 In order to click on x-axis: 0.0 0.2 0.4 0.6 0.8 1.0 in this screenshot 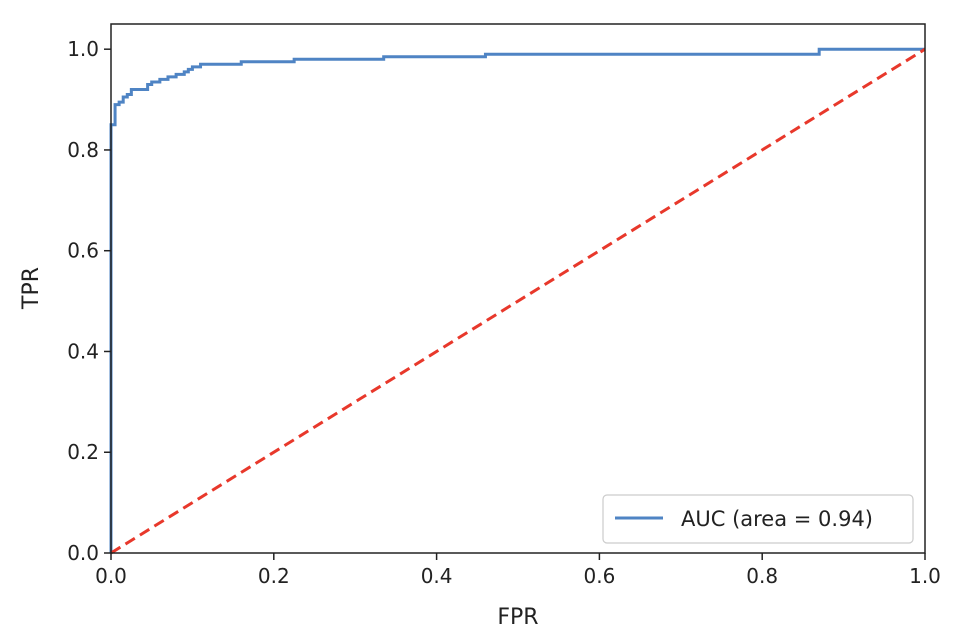, I will do `click(518, 570)`.